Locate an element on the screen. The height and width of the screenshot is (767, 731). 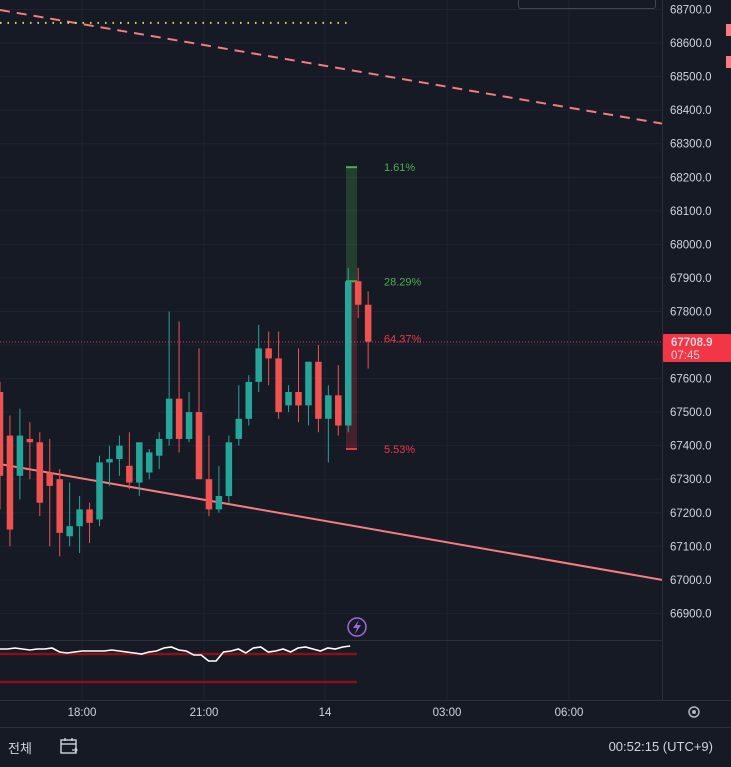
target-zone is located at coordinates (351, 224).